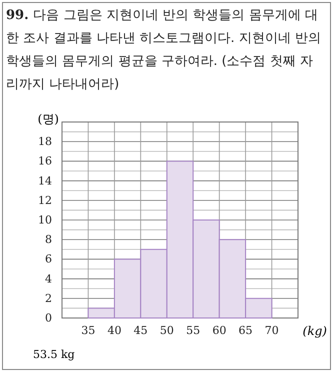 The height and width of the screenshot is (374, 335). What do you see at coordinates (48, 298) in the screenshot?
I see `y-tick-label: 2` at bounding box center [48, 298].